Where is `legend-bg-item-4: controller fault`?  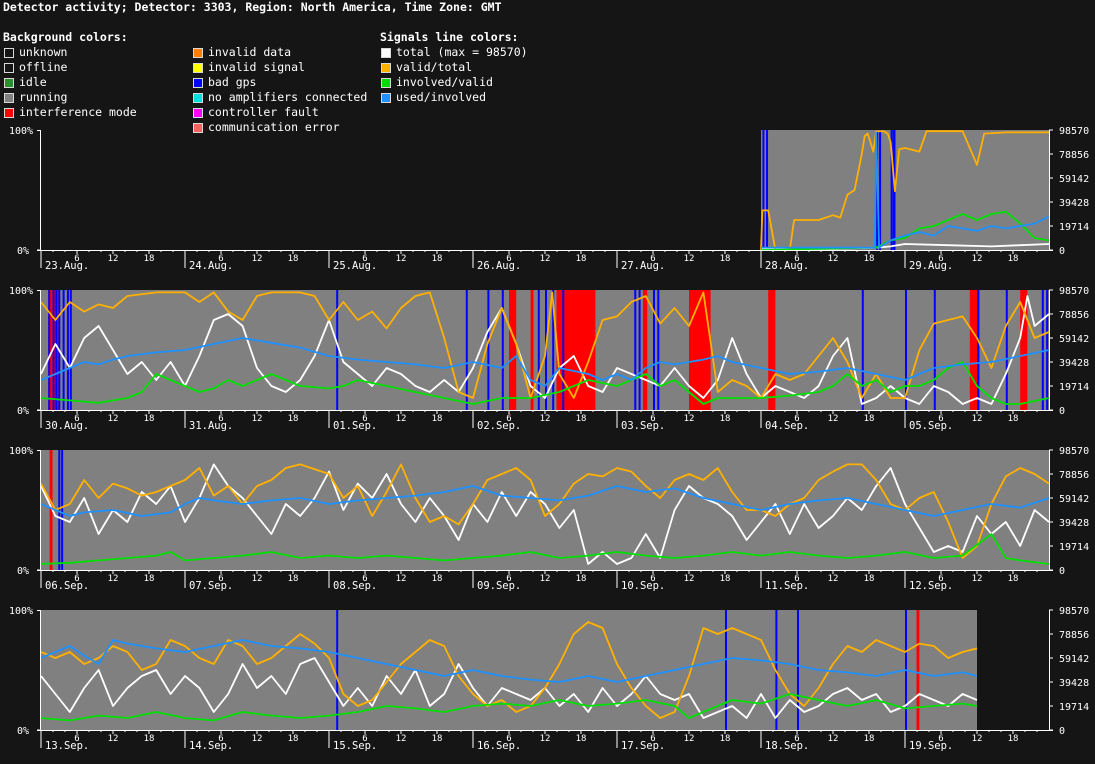
legend-bg-item-4: controller fault is located at coordinates (279, 112).